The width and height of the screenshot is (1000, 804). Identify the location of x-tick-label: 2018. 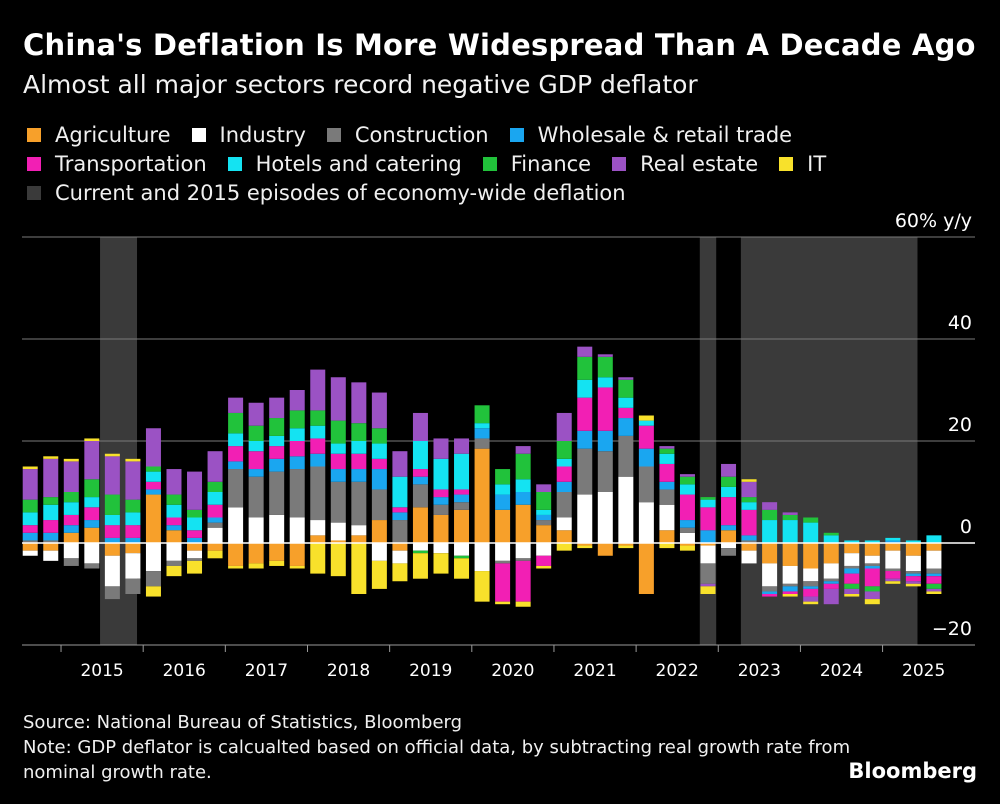
(348, 671).